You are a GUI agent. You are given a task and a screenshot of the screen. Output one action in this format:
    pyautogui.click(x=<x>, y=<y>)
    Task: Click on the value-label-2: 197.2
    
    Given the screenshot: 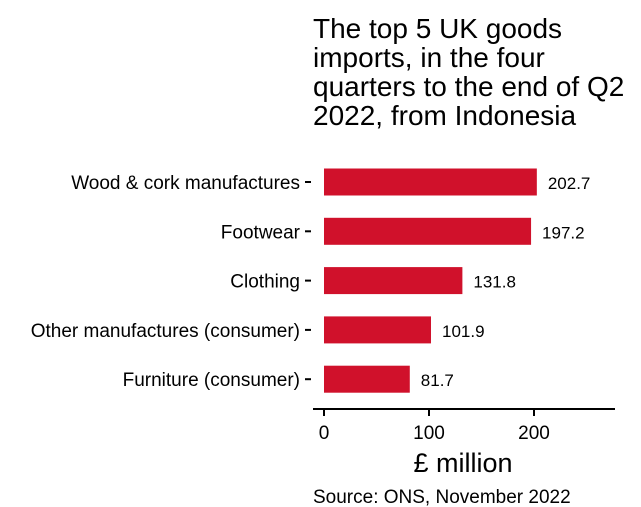 What is the action you would take?
    pyautogui.click(x=563, y=232)
    